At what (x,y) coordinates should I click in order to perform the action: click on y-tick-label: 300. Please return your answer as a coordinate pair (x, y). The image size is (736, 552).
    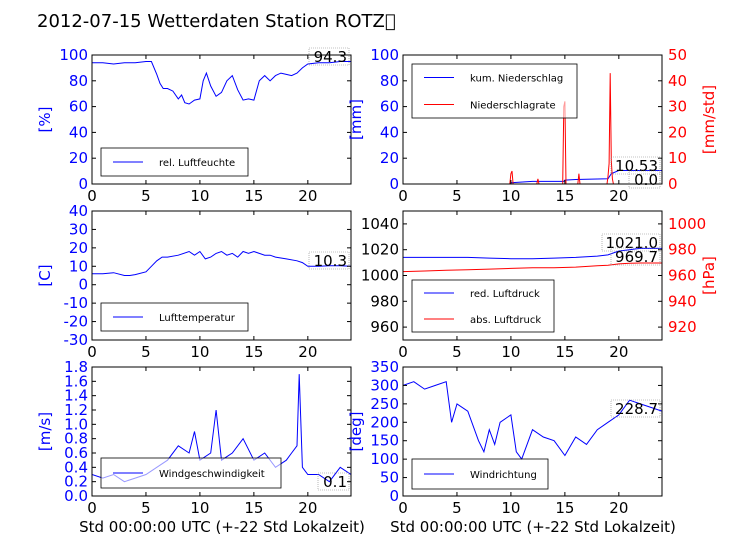
    Looking at the image, I should click on (384, 385).